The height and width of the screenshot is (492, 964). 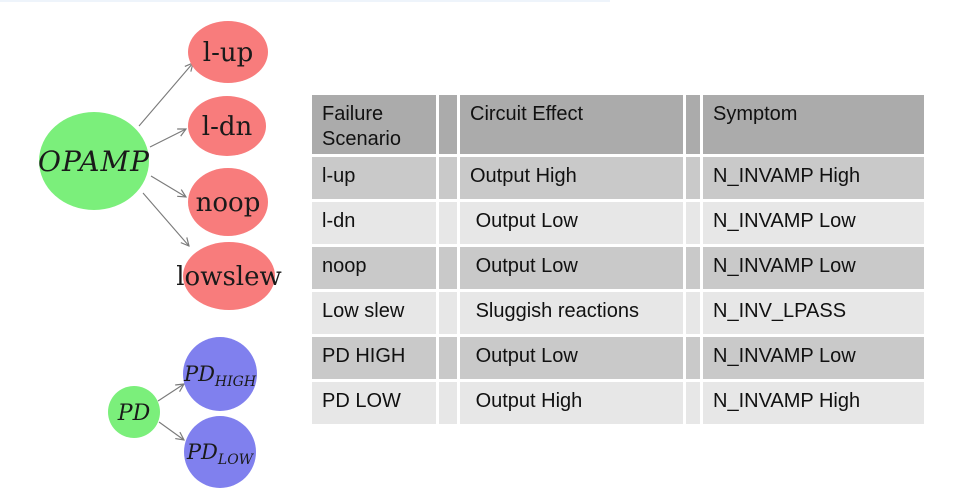 I want to click on node-lup-shape, so click(x=228, y=52).